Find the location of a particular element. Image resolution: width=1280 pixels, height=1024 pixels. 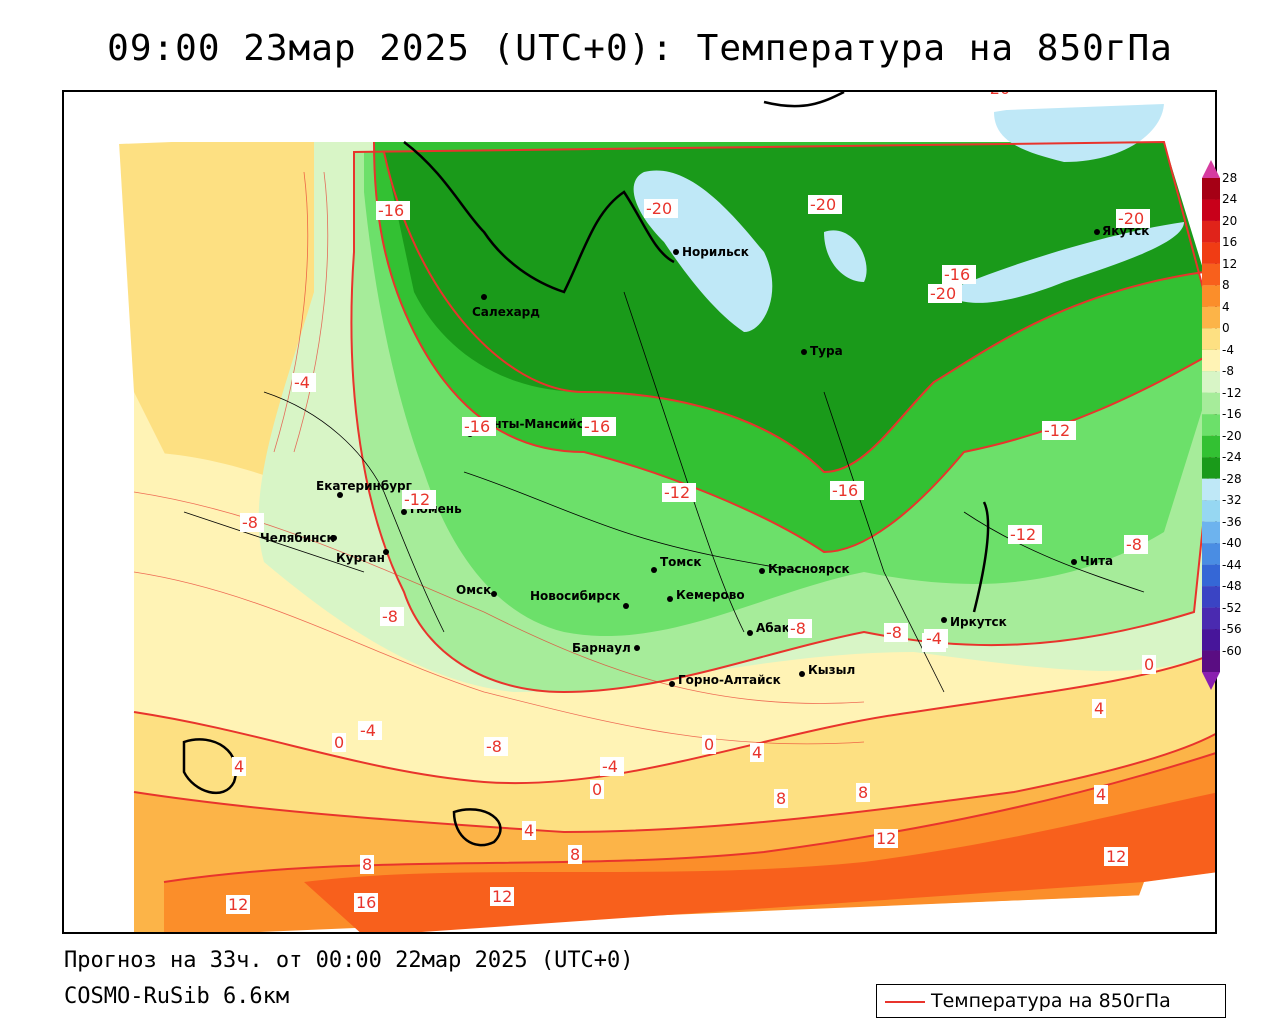

city-chita: Чита is located at coordinates (1096, 561).